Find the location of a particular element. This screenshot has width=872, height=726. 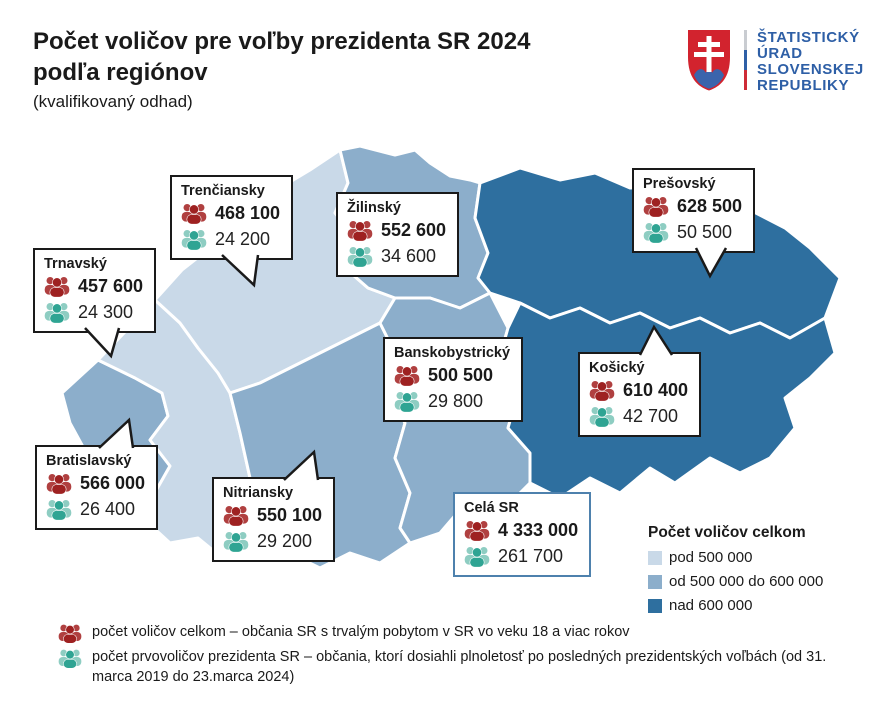

legend-label: pod 500 000 is located at coordinates (711, 557).